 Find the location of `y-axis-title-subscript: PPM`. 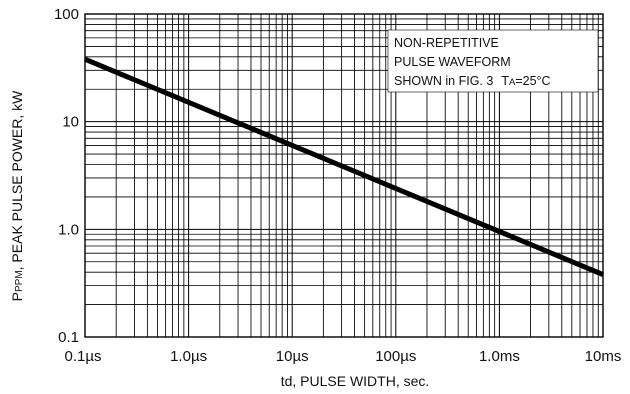

y-axis-title-subscript: PPM is located at coordinates (19, 281).